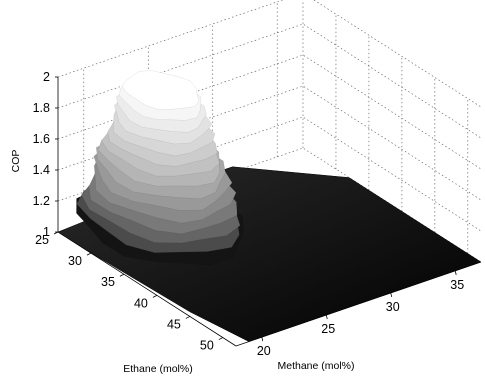 The height and width of the screenshot is (376, 485). I want to click on y-tick-label: 35, so click(108, 282).